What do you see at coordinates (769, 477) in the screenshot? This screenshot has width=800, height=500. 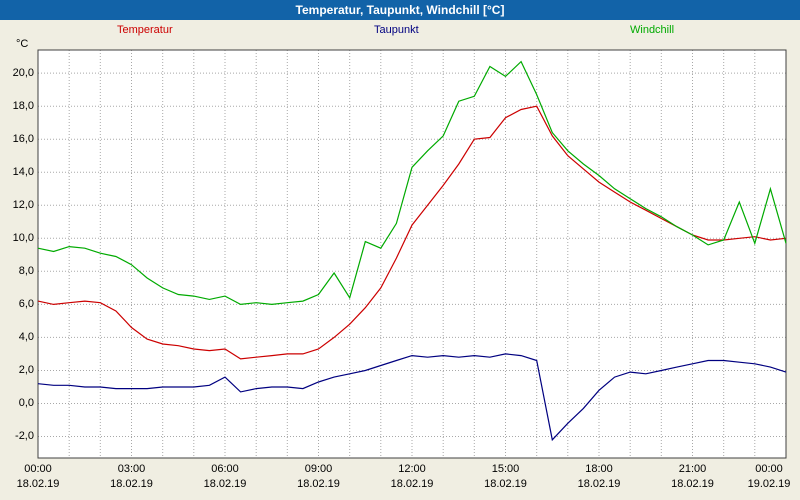 I see `x-tick-label: 00:00 19.02.19` at bounding box center [769, 477].